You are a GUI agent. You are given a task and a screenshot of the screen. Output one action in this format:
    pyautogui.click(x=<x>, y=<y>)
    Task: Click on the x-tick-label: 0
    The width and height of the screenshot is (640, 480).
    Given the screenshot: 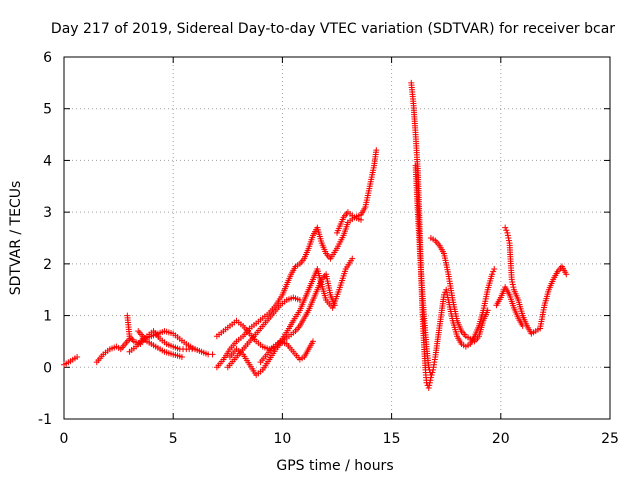 What is the action you would take?
    pyautogui.click(x=64, y=439)
    